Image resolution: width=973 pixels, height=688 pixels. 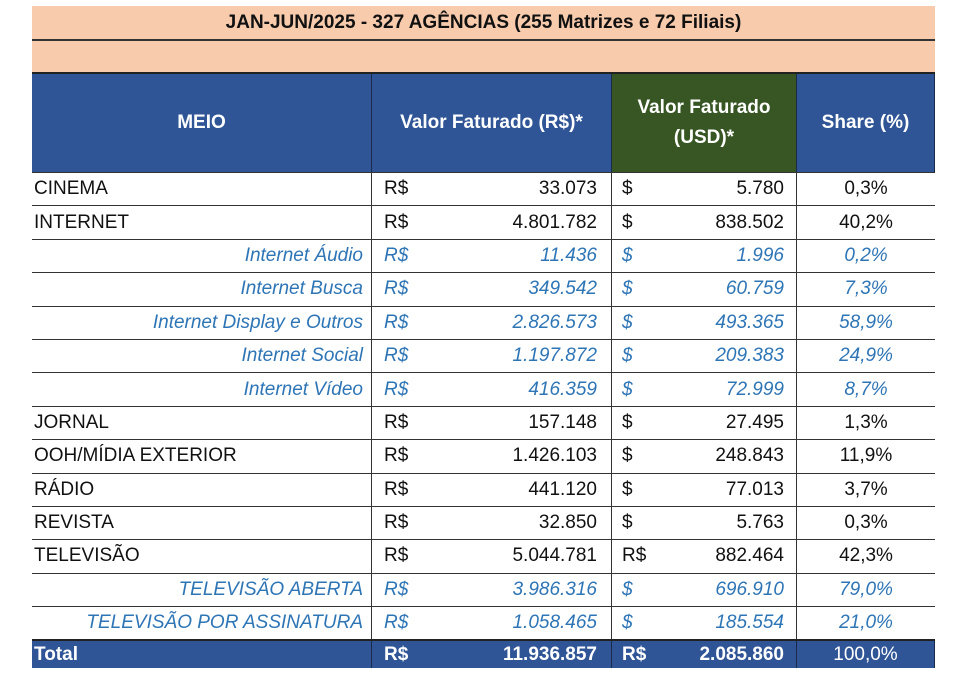 I want to click on cell-brl: R$ 3.986.316, so click(x=492, y=590).